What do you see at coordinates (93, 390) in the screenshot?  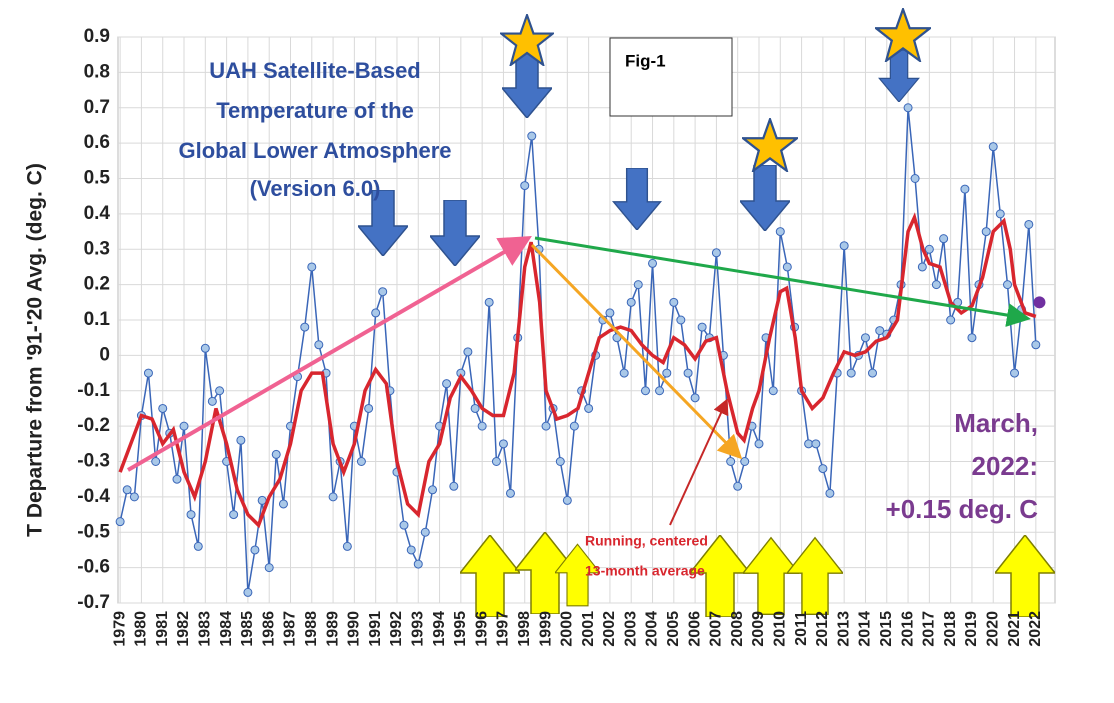 I see `y-tick-label: -0.1` at bounding box center [93, 390].